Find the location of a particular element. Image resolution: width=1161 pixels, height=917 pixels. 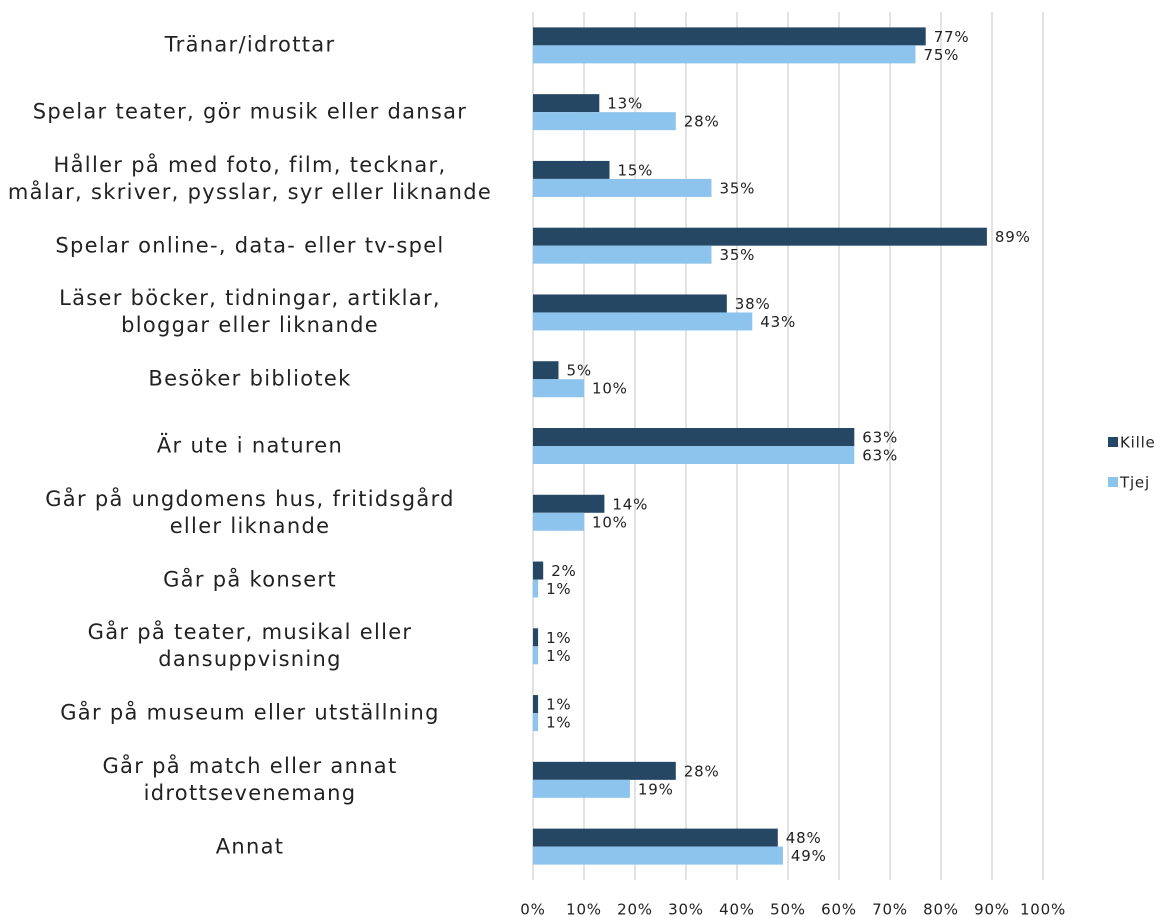

data-label: 77% is located at coordinates (952, 37).